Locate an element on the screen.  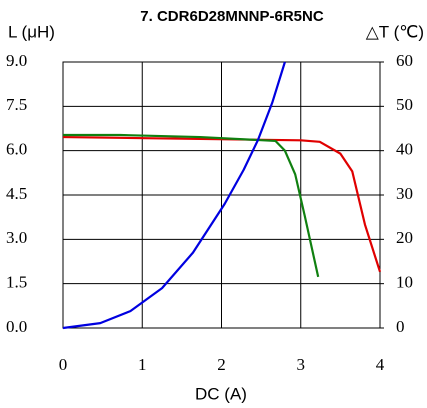
x-tick-label: 3 is located at coordinates (301, 364).